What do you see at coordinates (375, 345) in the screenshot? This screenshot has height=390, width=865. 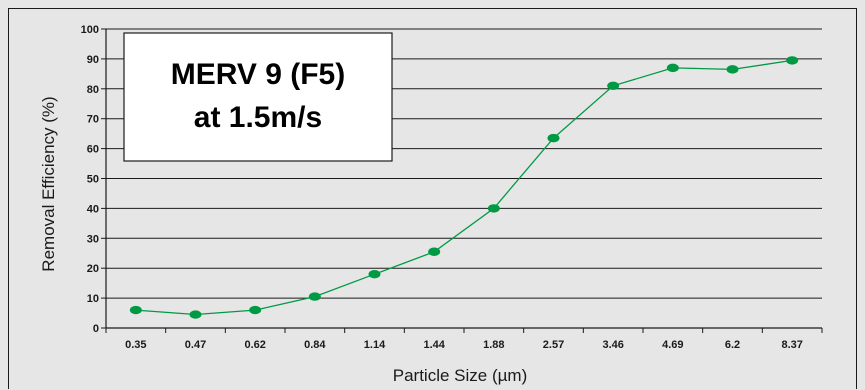 I see `x-tick-label: 1.14` at bounding box center [375, 345].